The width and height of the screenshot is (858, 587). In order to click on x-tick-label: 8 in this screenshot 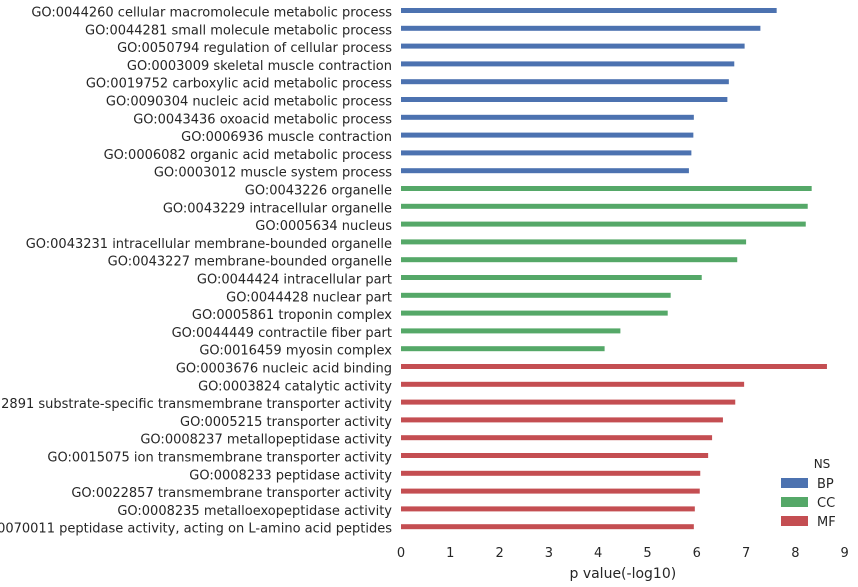, I will do `click(795, 553)`.